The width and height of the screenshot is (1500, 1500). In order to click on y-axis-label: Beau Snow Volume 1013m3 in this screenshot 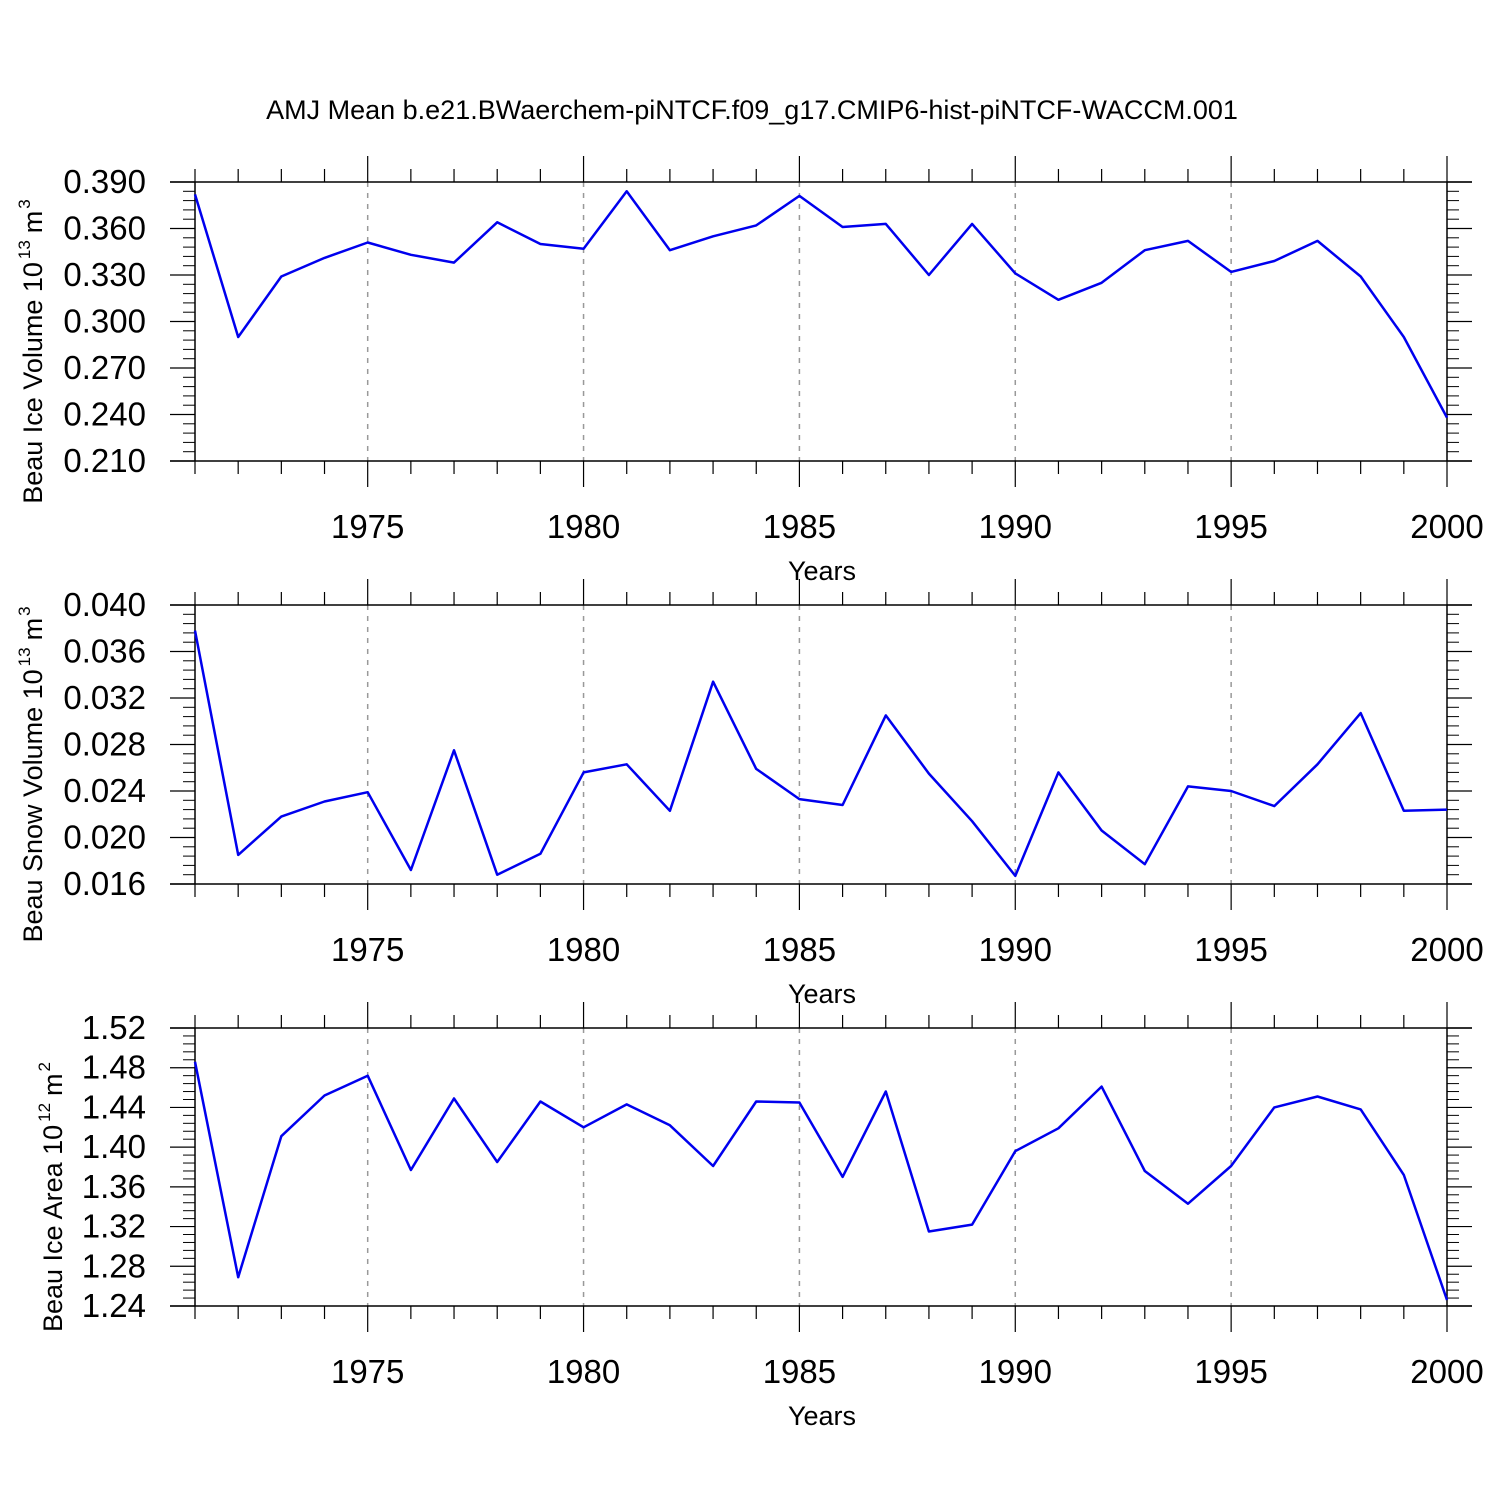, I will do `click(31, 774)`.